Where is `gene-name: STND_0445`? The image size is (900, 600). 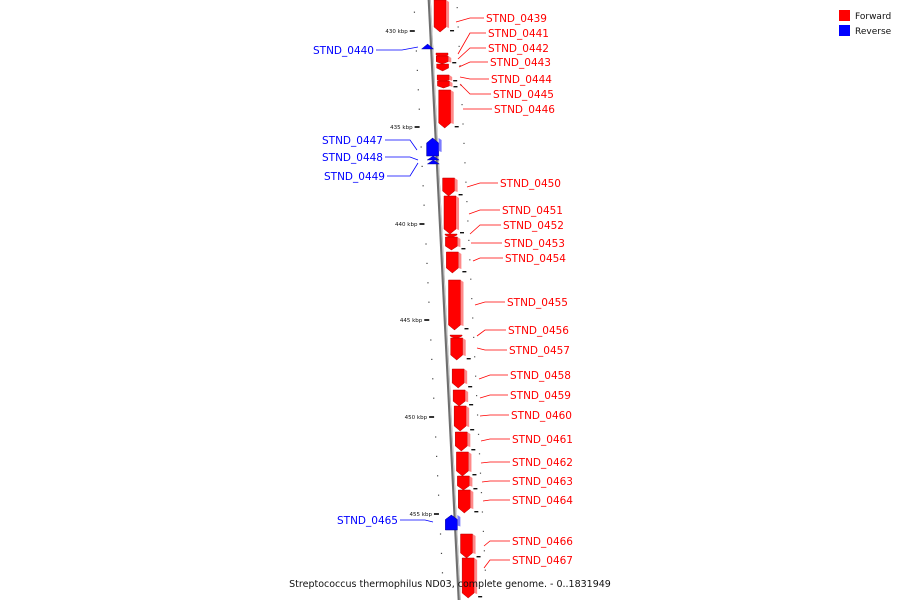
gene-name: STND_0445 is located at coordinates (523, 95).